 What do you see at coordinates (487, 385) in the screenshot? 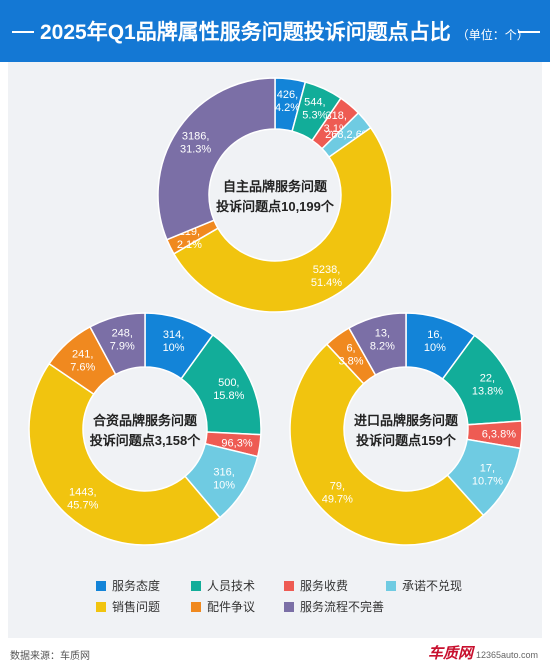
I see `data-label-import-1: 22, 13.8%` at bounding box center [487, 385].